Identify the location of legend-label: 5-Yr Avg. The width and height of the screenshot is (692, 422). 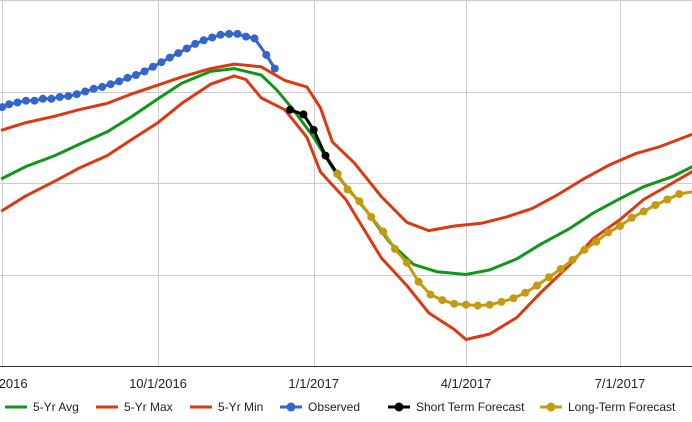
(56, 407).